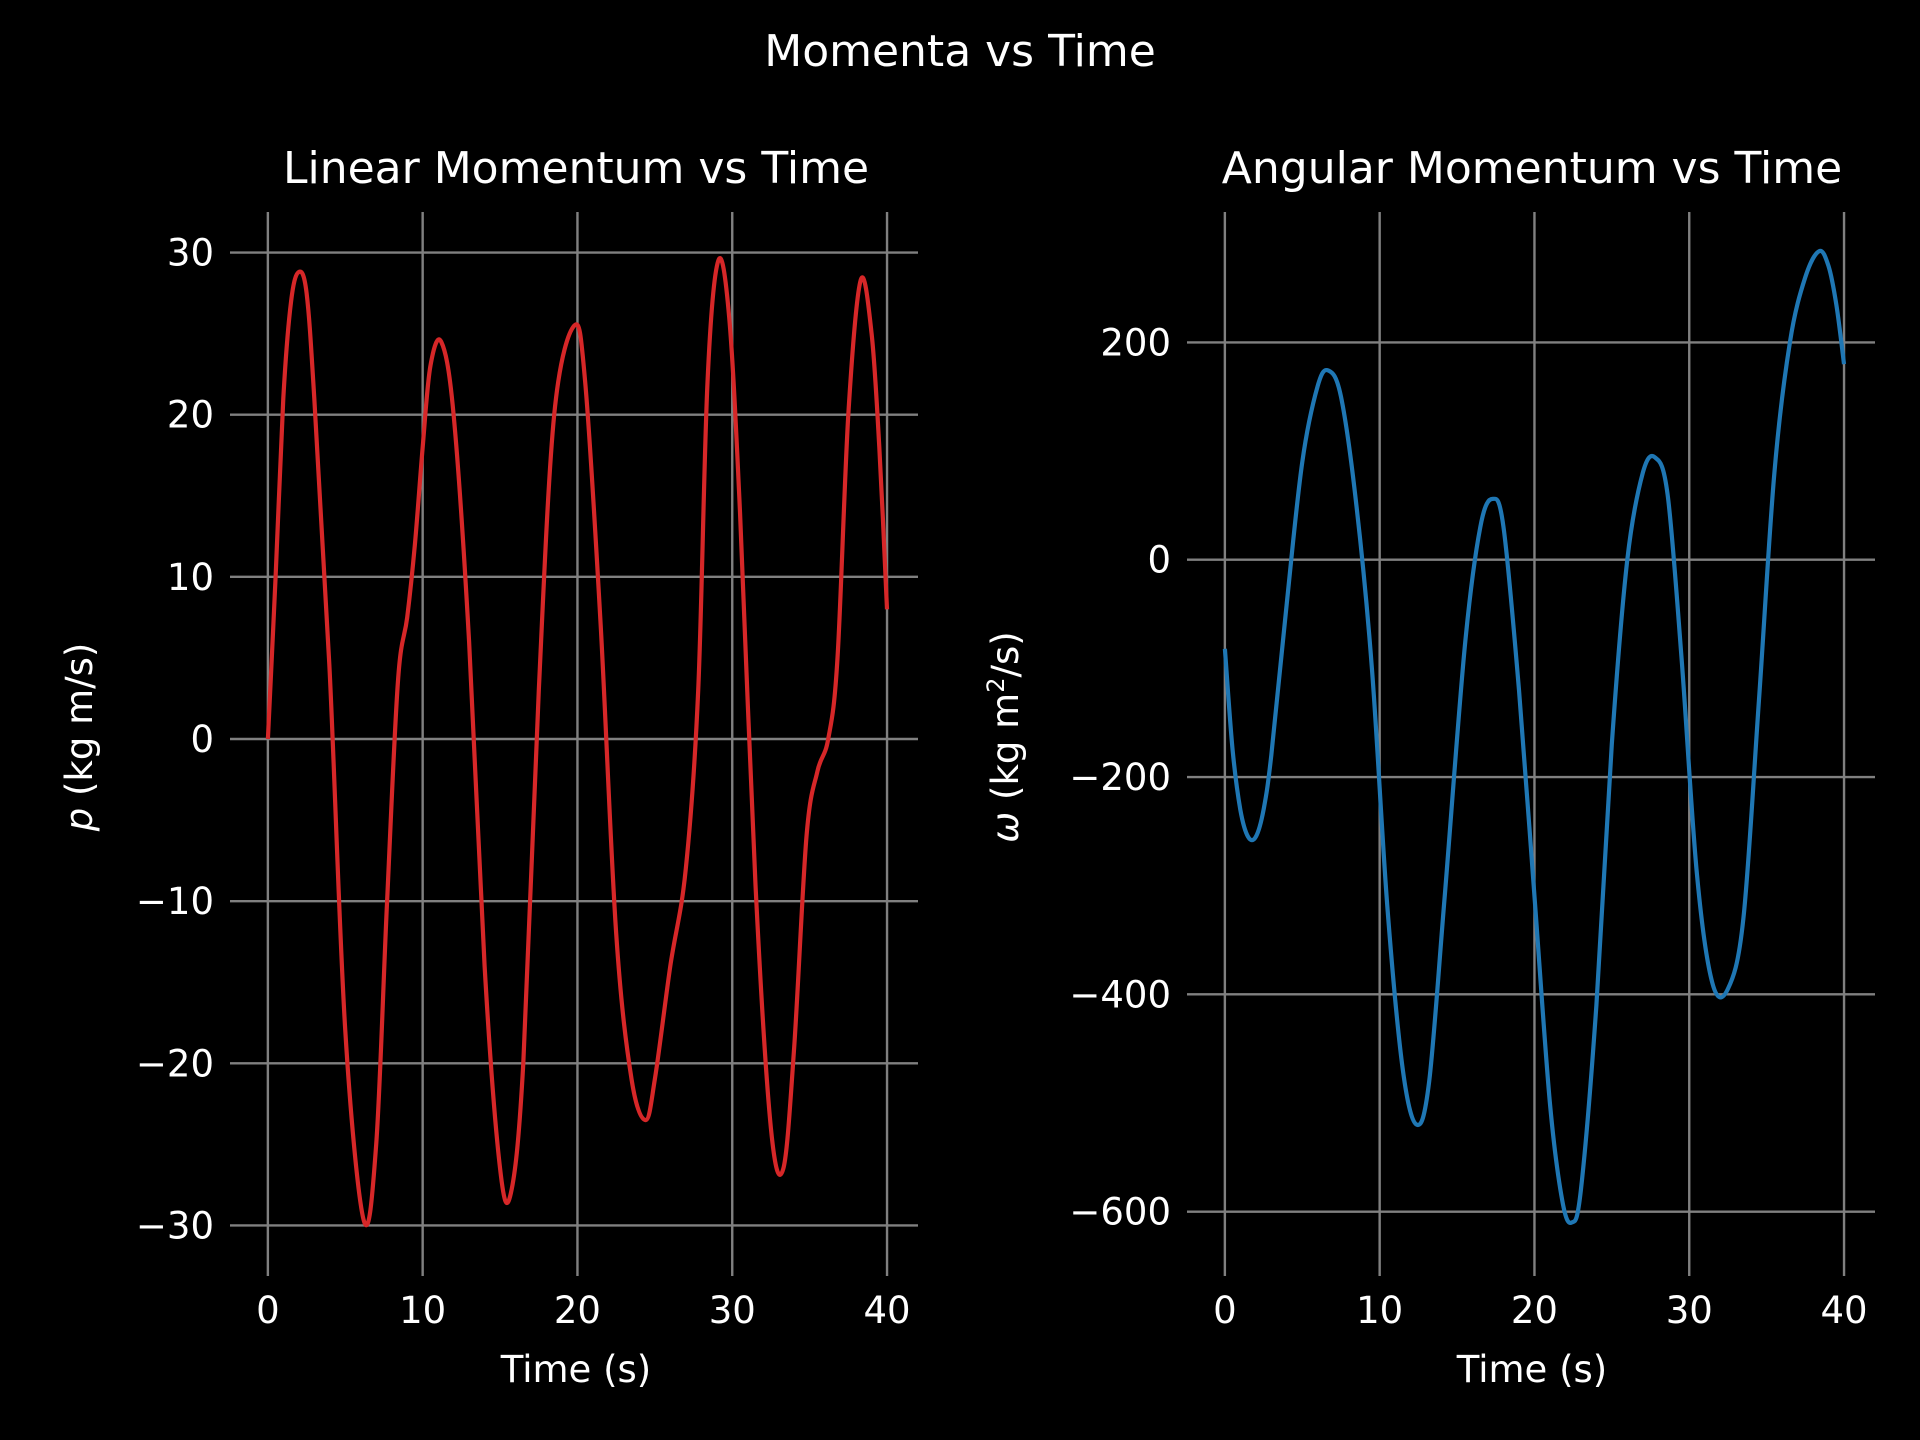  Describe the element at coordinates (1005, 827) in the screenshot. I see `angular-momentum-y-label-symbol: ω` at that location.